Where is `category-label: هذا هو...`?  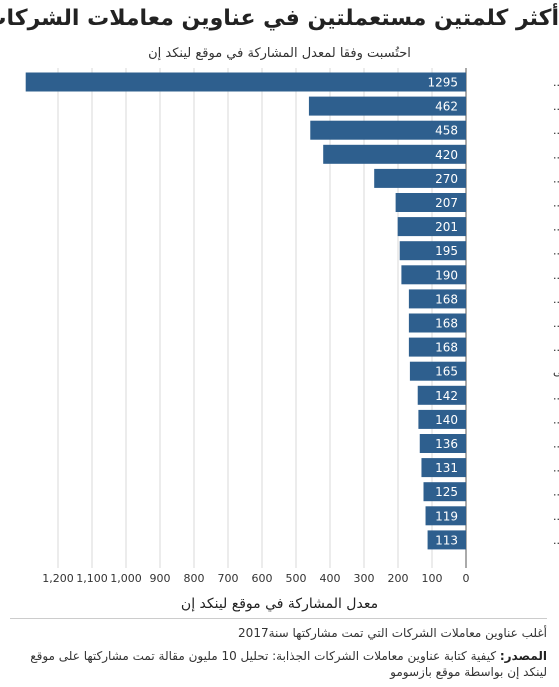
category-label: هذا هو... is located at coordinates (556, 275).